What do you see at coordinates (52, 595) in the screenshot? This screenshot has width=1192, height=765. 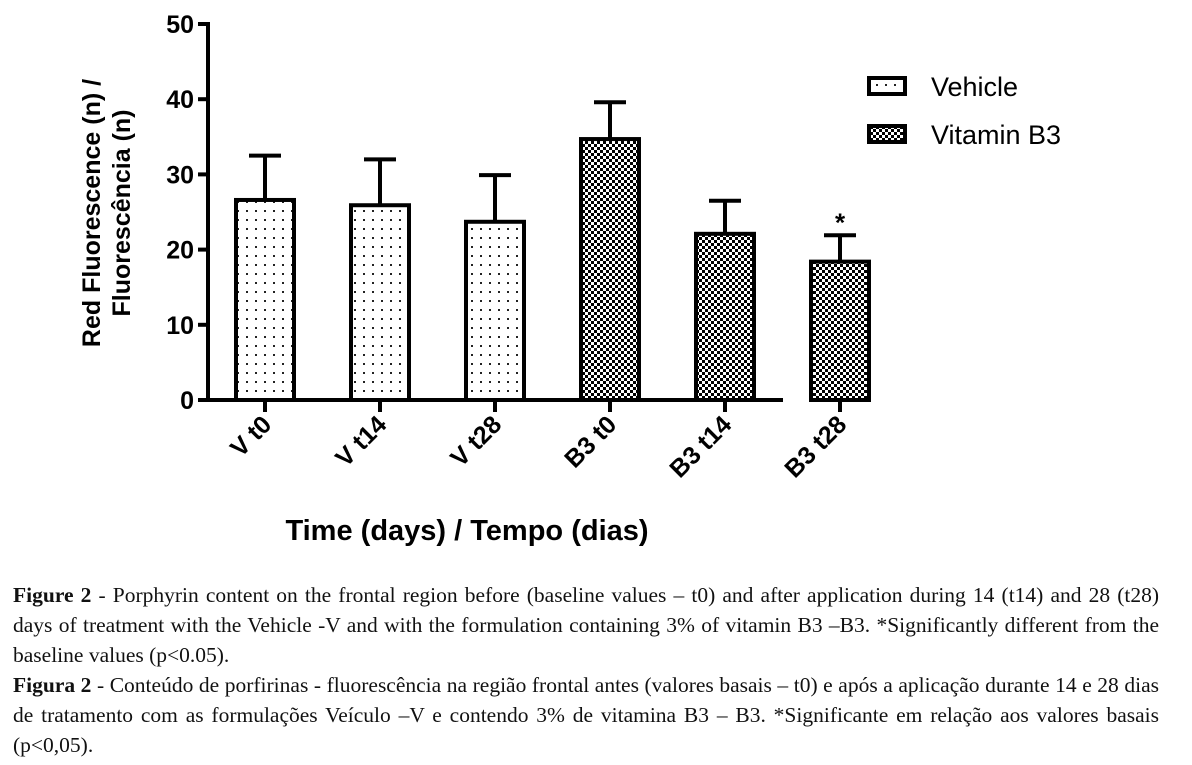 I see `caption-label-en: Figure 2` at bounding box center [52, 595].